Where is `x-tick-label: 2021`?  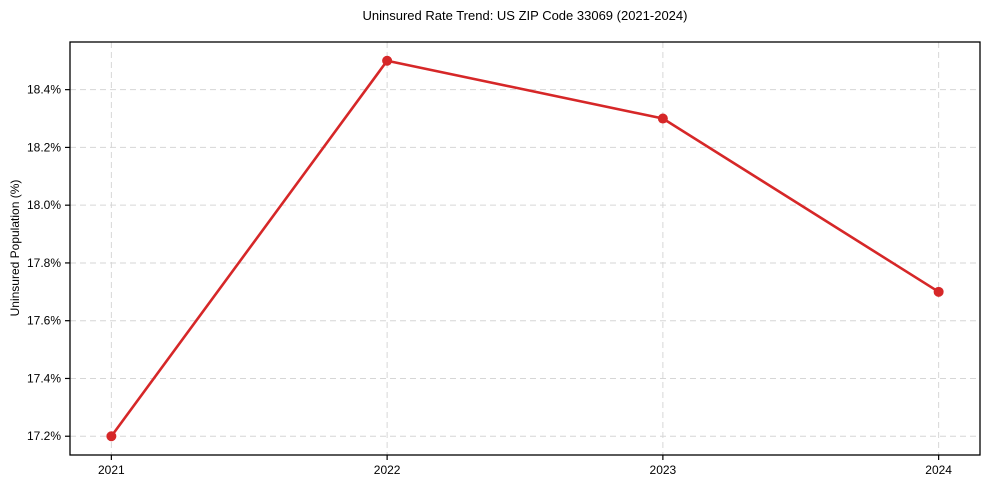 x-tick-label: 2021 is located at coordinates (111, 470).